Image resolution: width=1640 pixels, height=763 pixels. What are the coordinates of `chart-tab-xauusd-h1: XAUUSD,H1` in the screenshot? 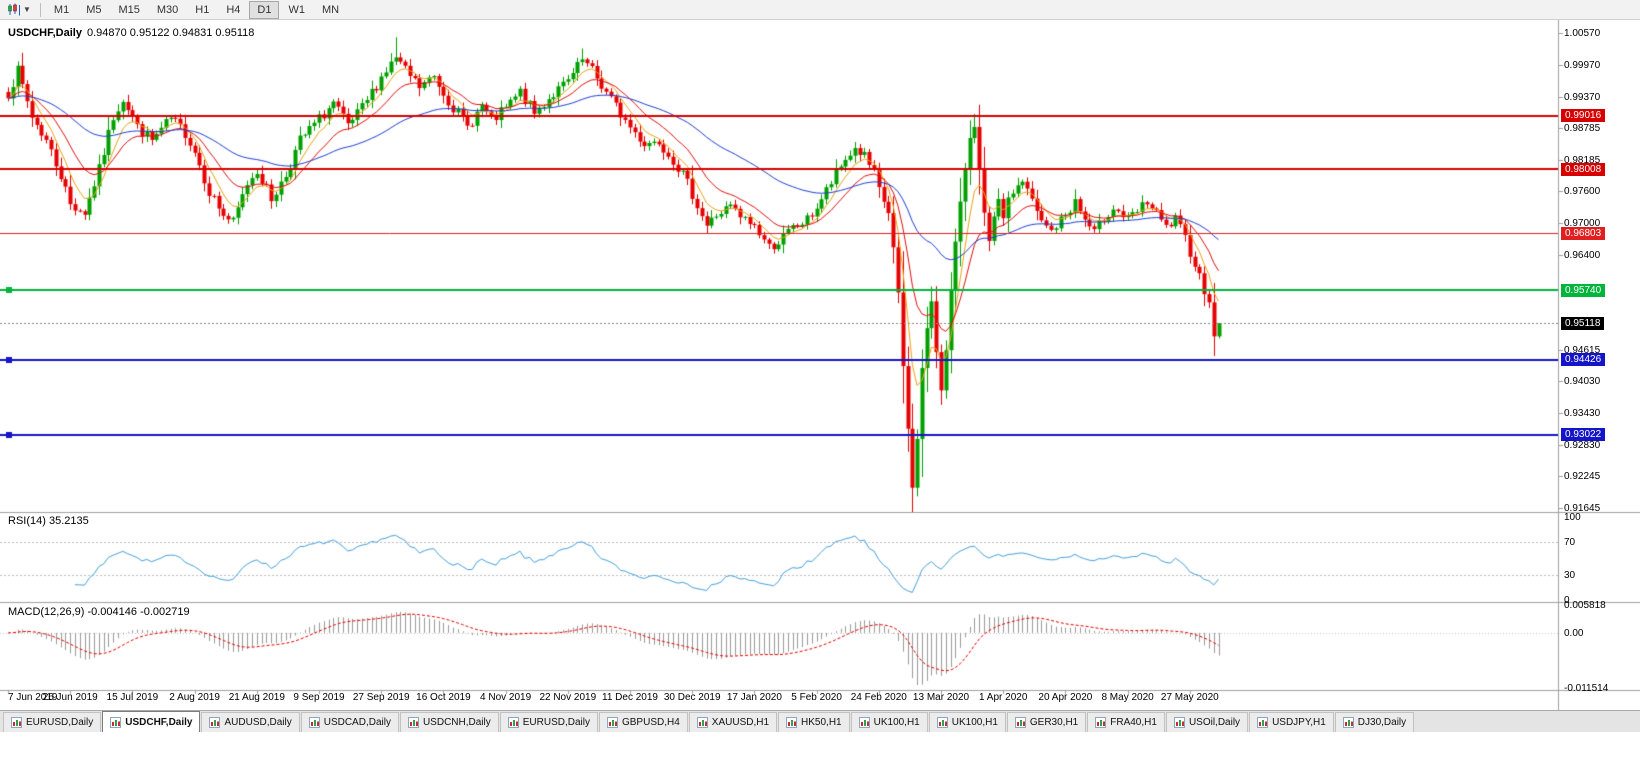 It's located at (733, 722).